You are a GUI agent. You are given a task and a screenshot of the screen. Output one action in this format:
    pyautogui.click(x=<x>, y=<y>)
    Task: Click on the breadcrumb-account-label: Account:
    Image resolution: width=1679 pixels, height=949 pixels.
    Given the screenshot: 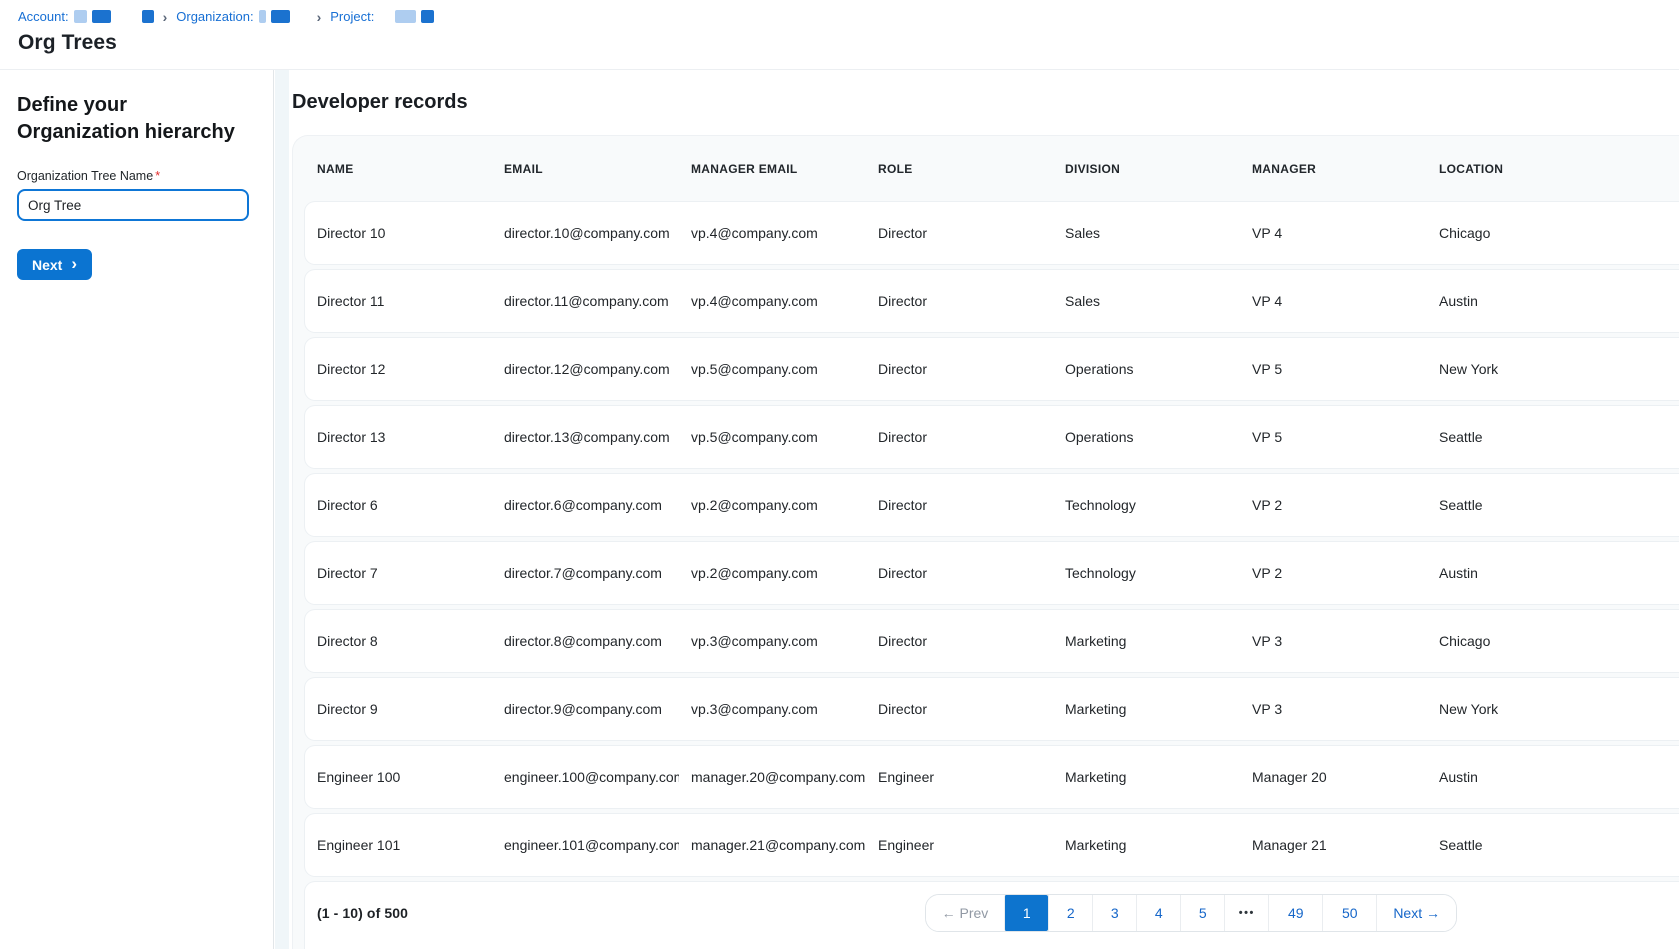 What is the action you would take?
    pyautogui.click(x=43, y=16)
    